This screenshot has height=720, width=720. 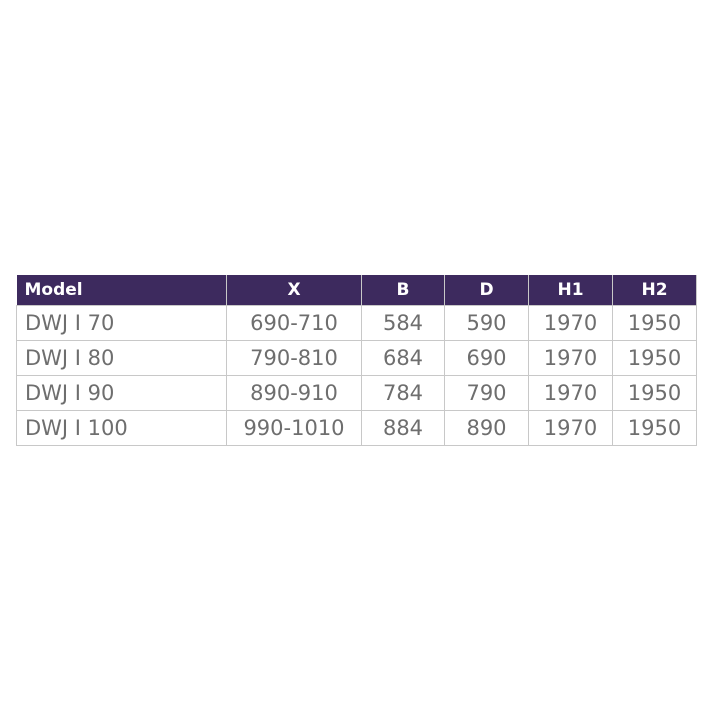 I want to click on column-header-model: Model, so click(x=121, y=290).